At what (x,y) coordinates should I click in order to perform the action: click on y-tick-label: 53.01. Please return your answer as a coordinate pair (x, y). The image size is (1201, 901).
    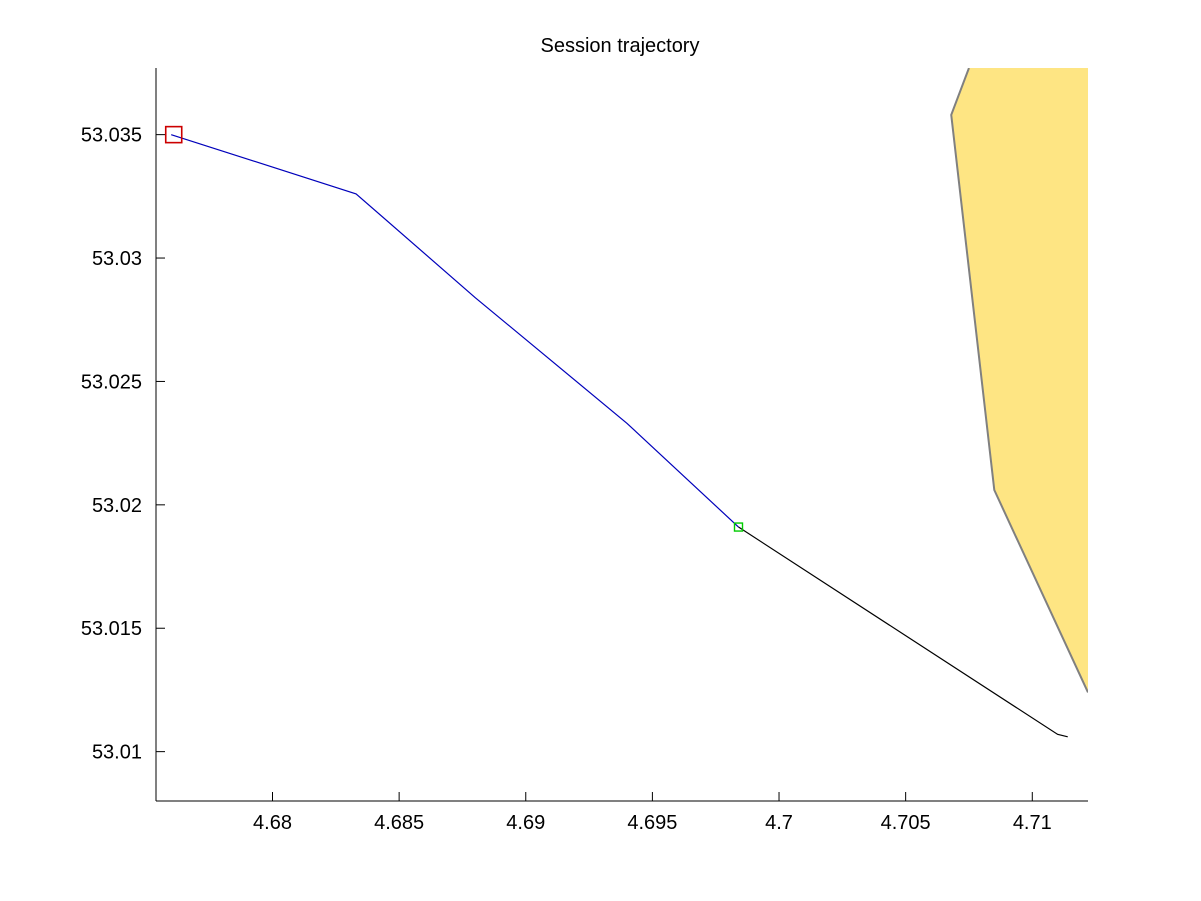
    Looking at the image, I should click on (117, 753).